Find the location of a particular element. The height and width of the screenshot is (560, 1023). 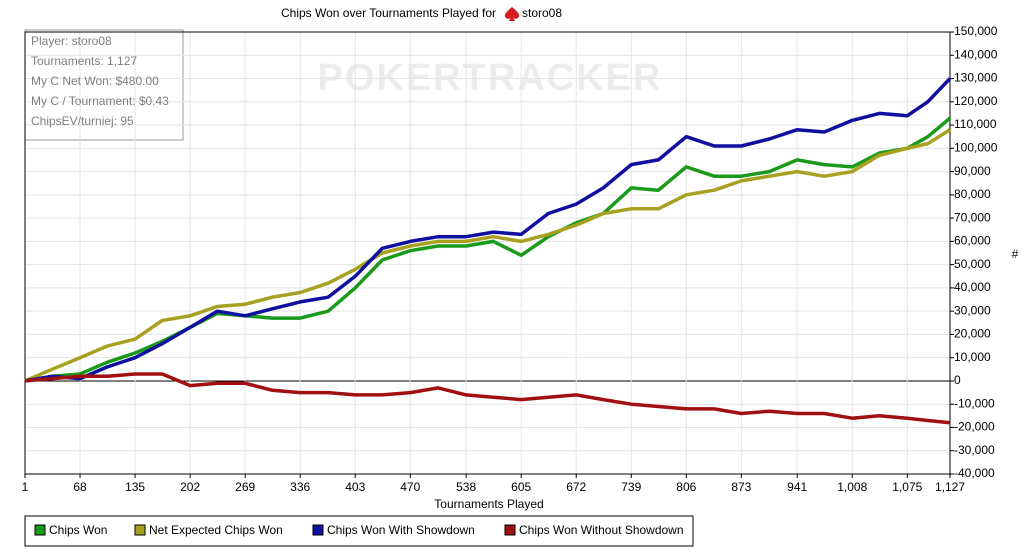

info-line: ChipsEV/turniej: 95 is located at coordinates (82, 121).